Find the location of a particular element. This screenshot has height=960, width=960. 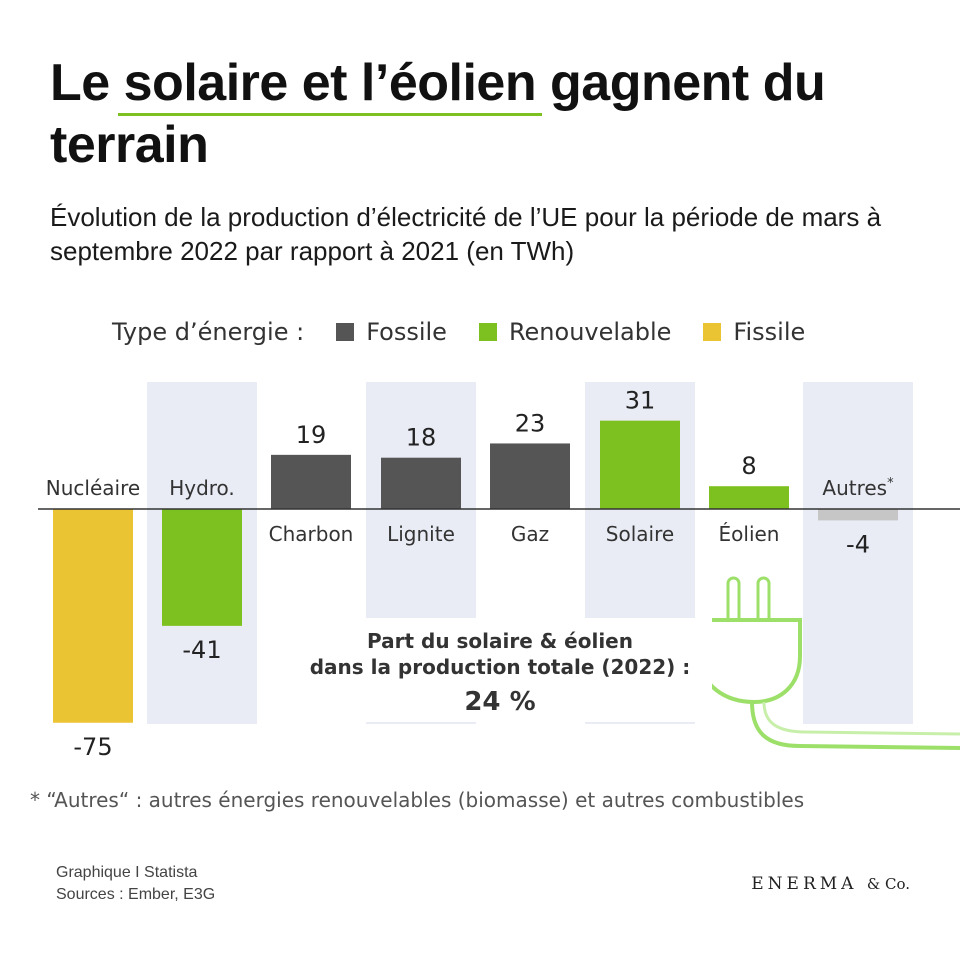

callout-line1: Part du solaire & éolien is located at coordinates (500, 641).